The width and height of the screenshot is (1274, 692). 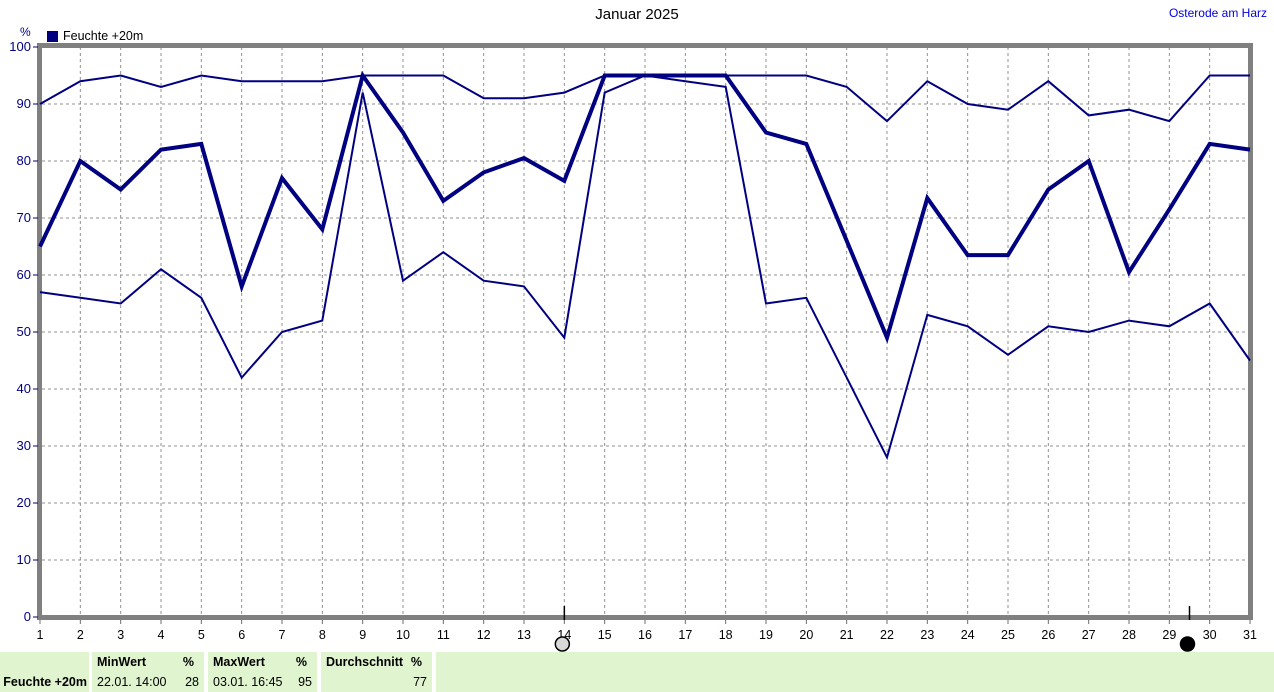 What do you see at coordinates (1250, 635) in the screenshot?
I see `svg-text: 31` at bounding box center [1250, 635].